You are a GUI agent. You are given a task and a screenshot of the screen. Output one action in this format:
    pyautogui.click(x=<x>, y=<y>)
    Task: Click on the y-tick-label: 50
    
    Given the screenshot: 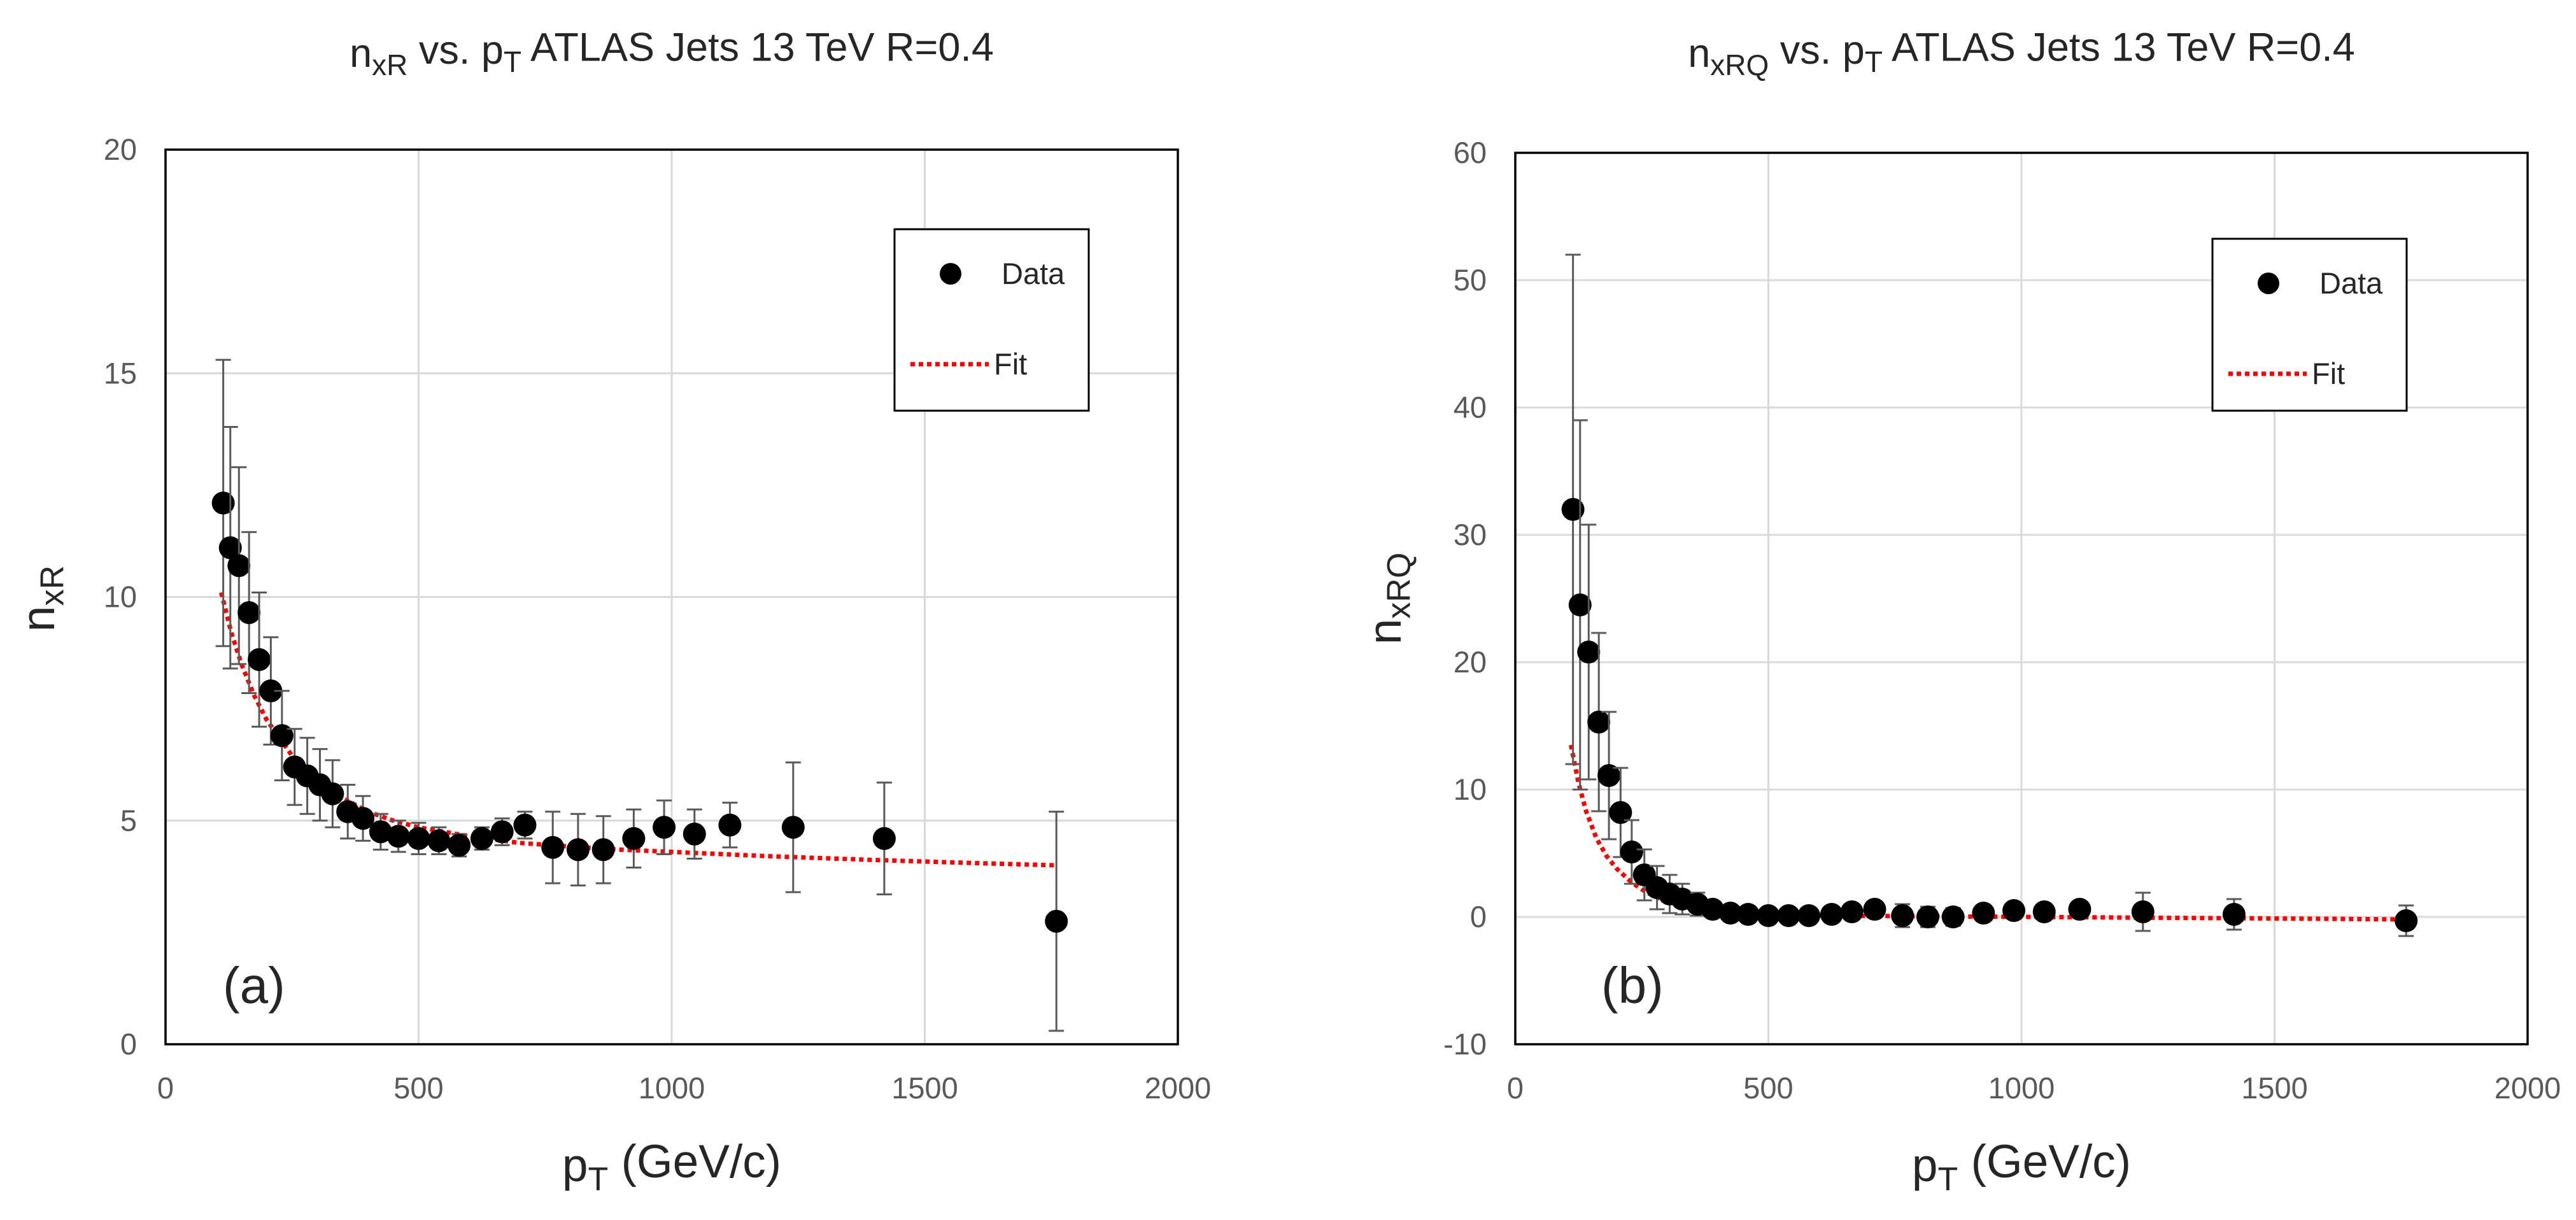 What is the action you would take?
    pyautogui.click(x=1470, y=280)
    